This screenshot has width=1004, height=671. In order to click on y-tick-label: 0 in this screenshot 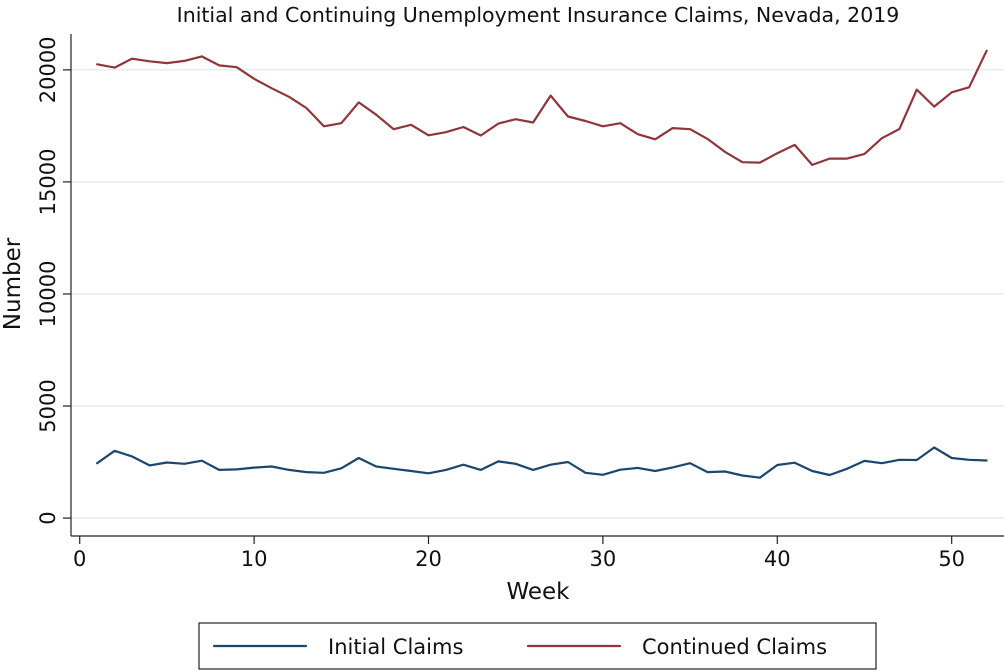, I will do `click(48, 517)`.